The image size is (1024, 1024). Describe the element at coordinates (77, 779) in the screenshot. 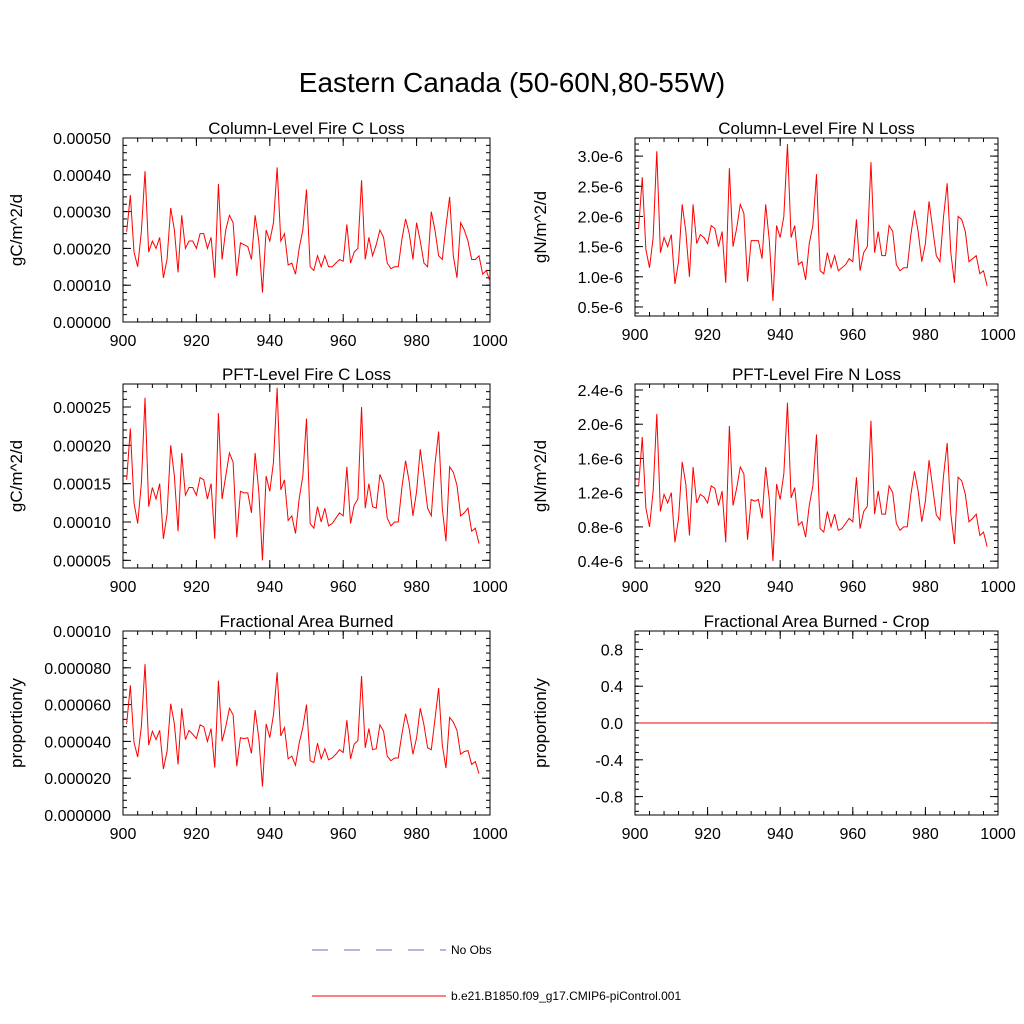

I see `y-tick-label: 0.000020` at that location.